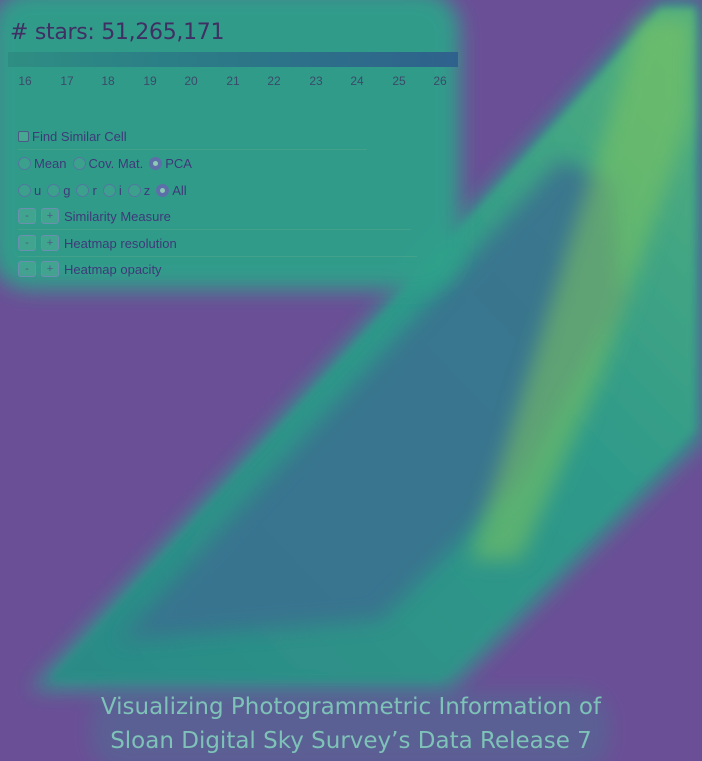  Describe the element at coordinates (27, 243) in the screenshot. I see `resolution-decrease-button: -` at that location.